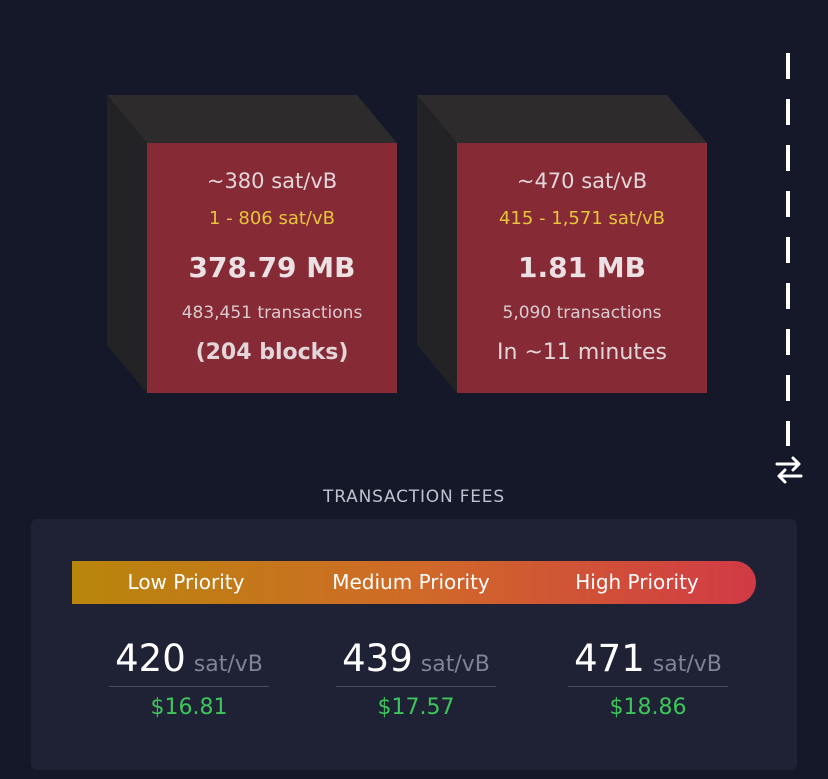 The image size is (828, 779). Describe the element at coordinates (582, 181) in the screenshot. I see `block-median-fee: ~470 sat/vB` at that location.